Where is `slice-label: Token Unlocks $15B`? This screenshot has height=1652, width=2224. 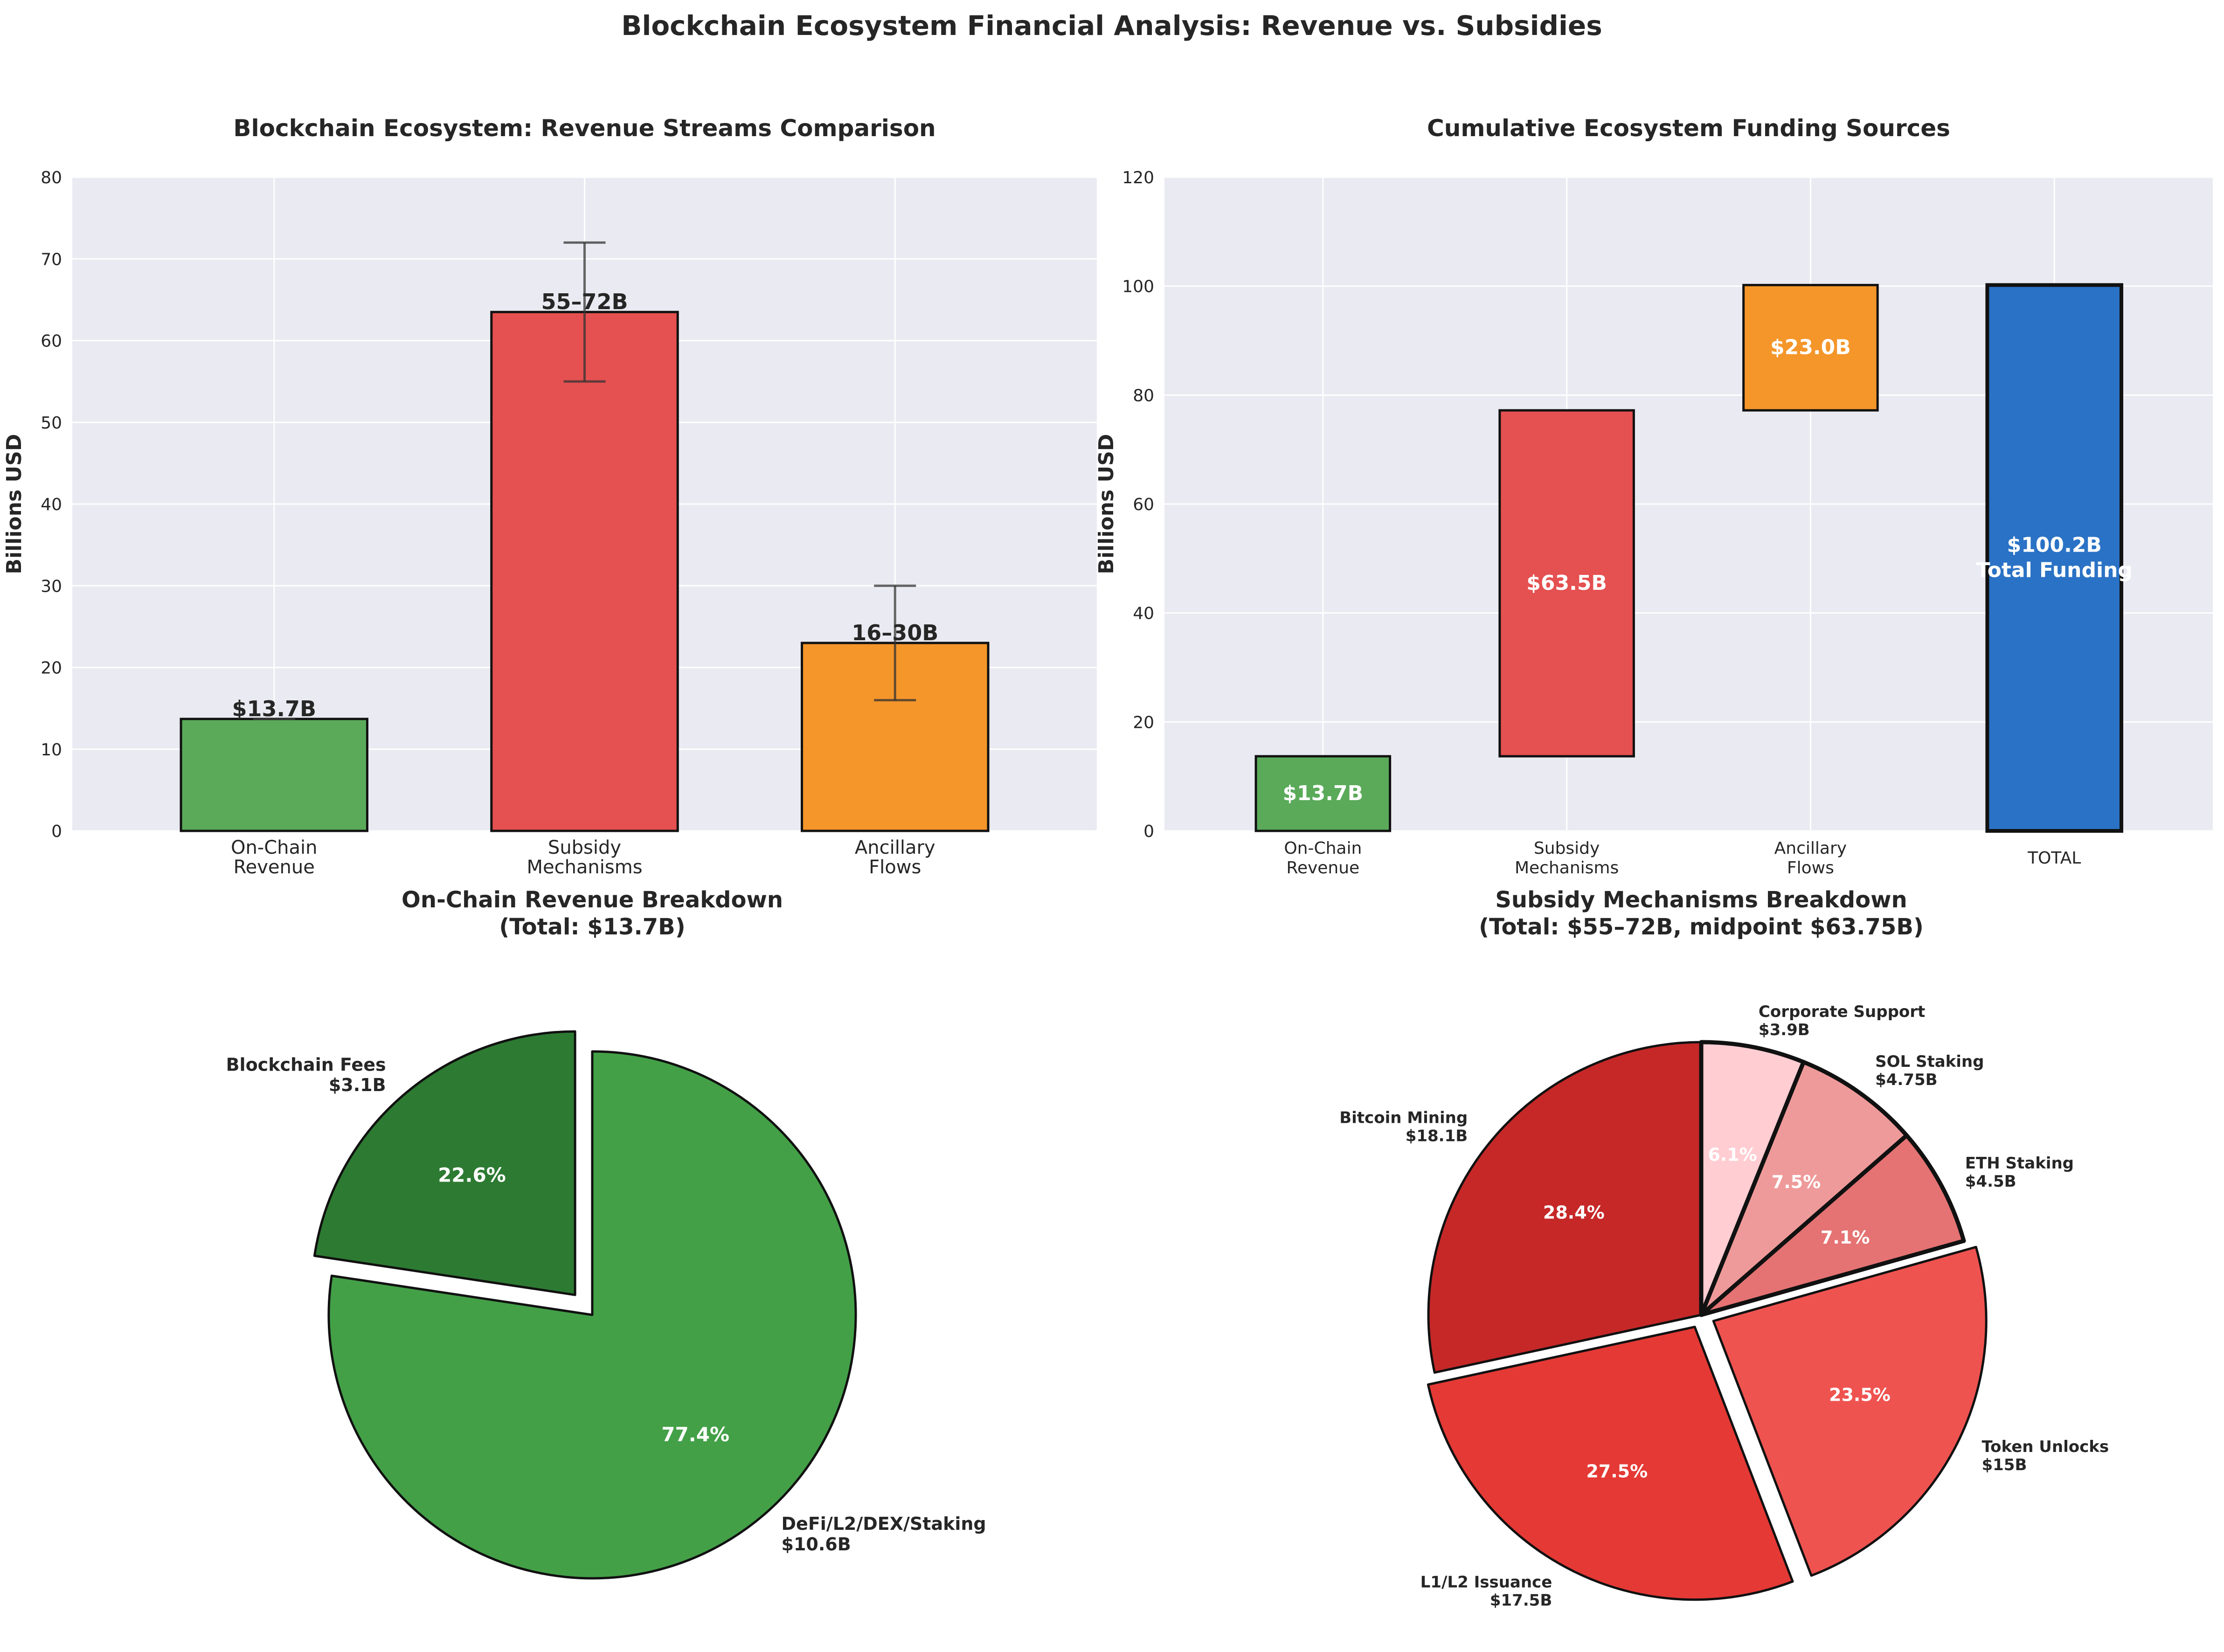 slice-label: Token Unlocks $15B is located at coordinates (2045, 1456).